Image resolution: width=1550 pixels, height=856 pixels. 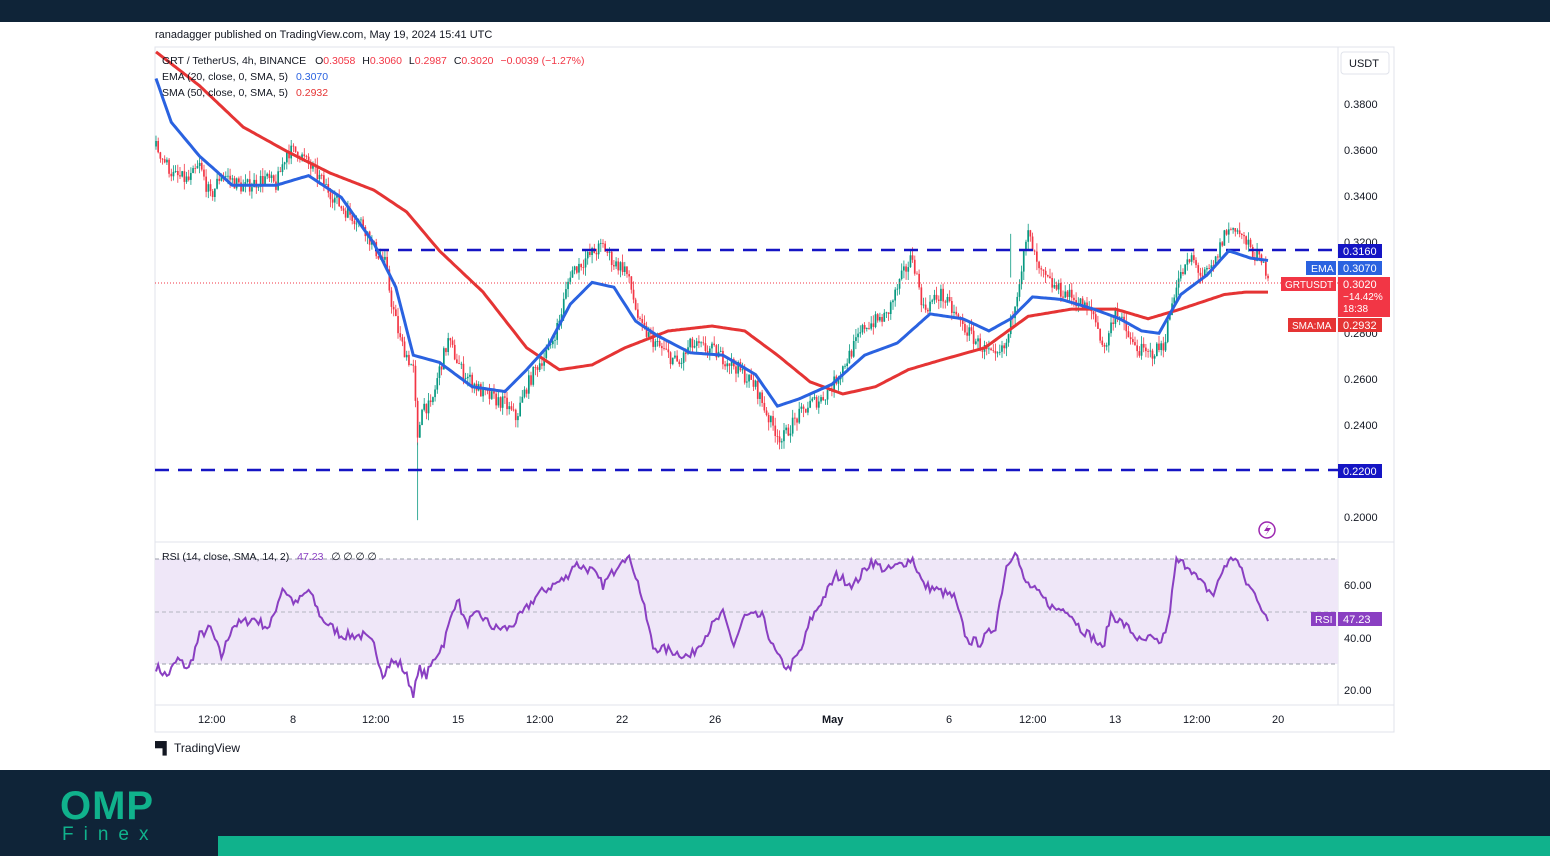 I want to click on sma-badge, so click(x=1360, y=325).